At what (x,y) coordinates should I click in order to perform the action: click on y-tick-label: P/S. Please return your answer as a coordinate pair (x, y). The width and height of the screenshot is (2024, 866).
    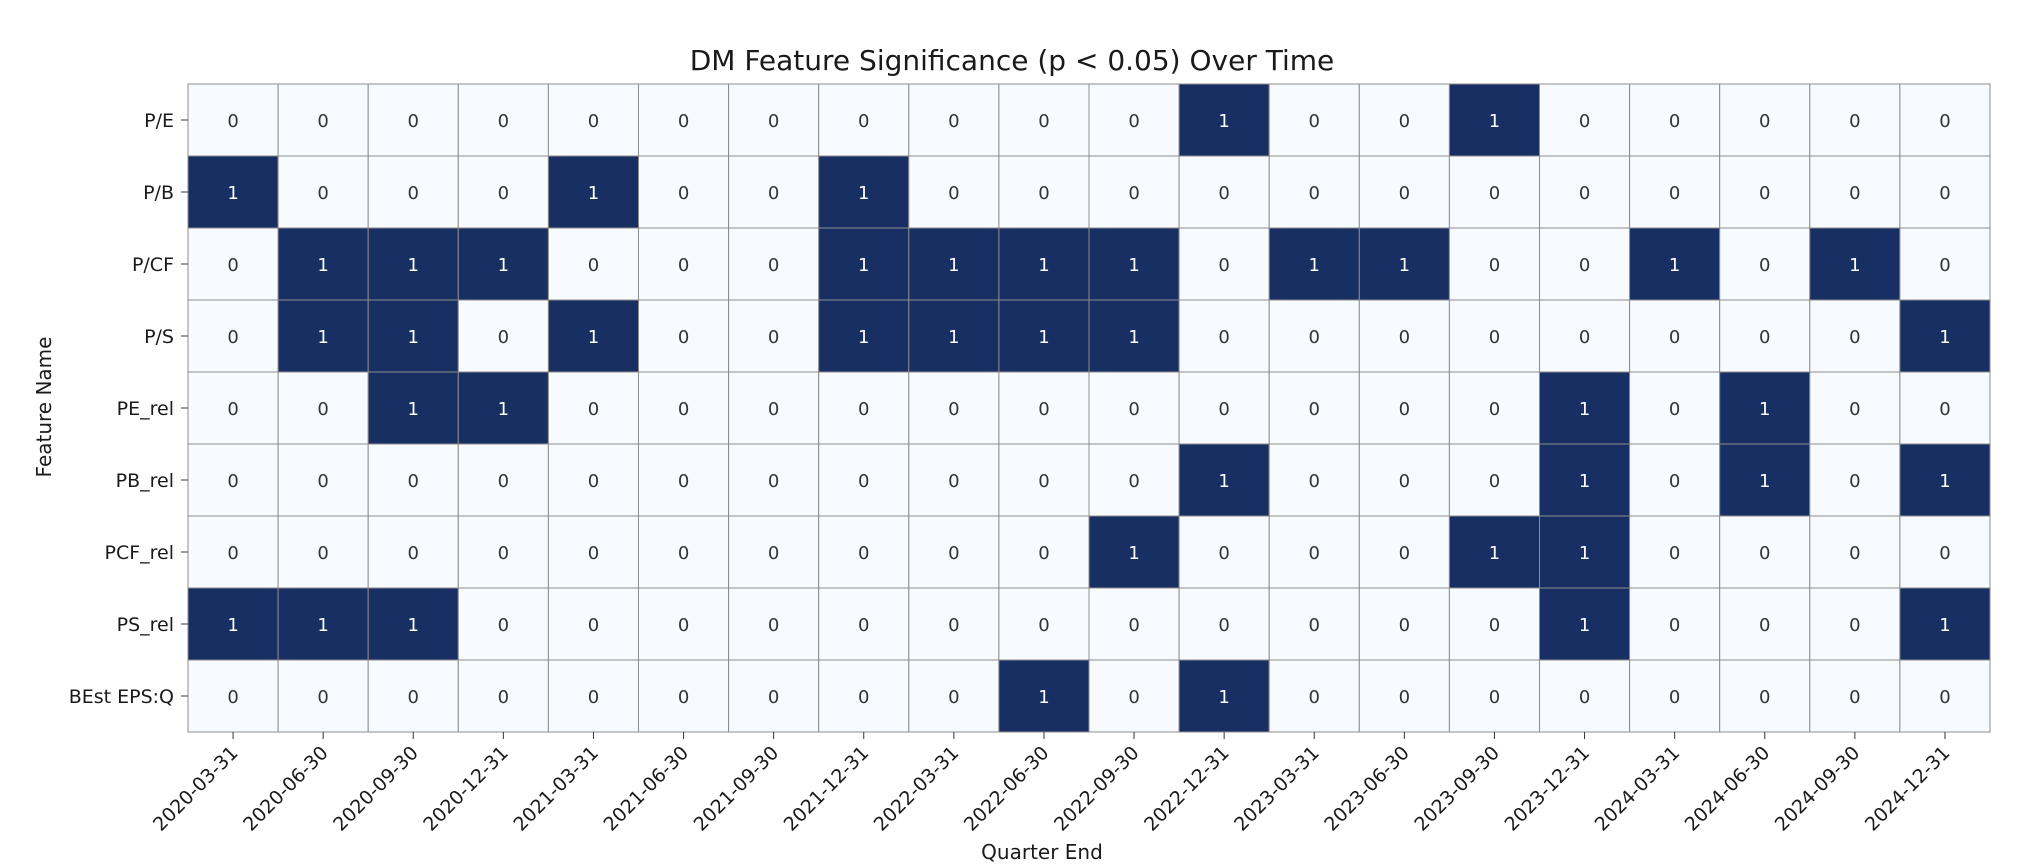
    Looking at the image, I should click on (159, 337).